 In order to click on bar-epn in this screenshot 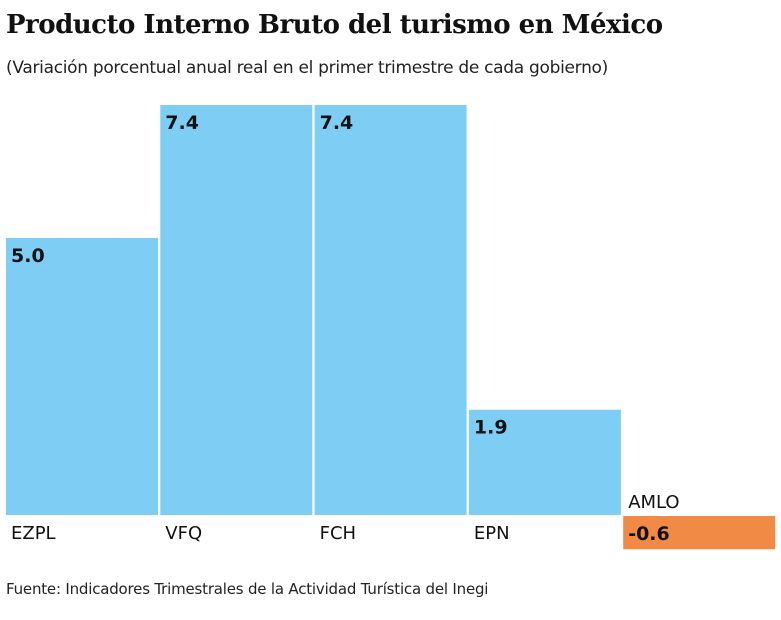, I will do `click(544, 462)`.